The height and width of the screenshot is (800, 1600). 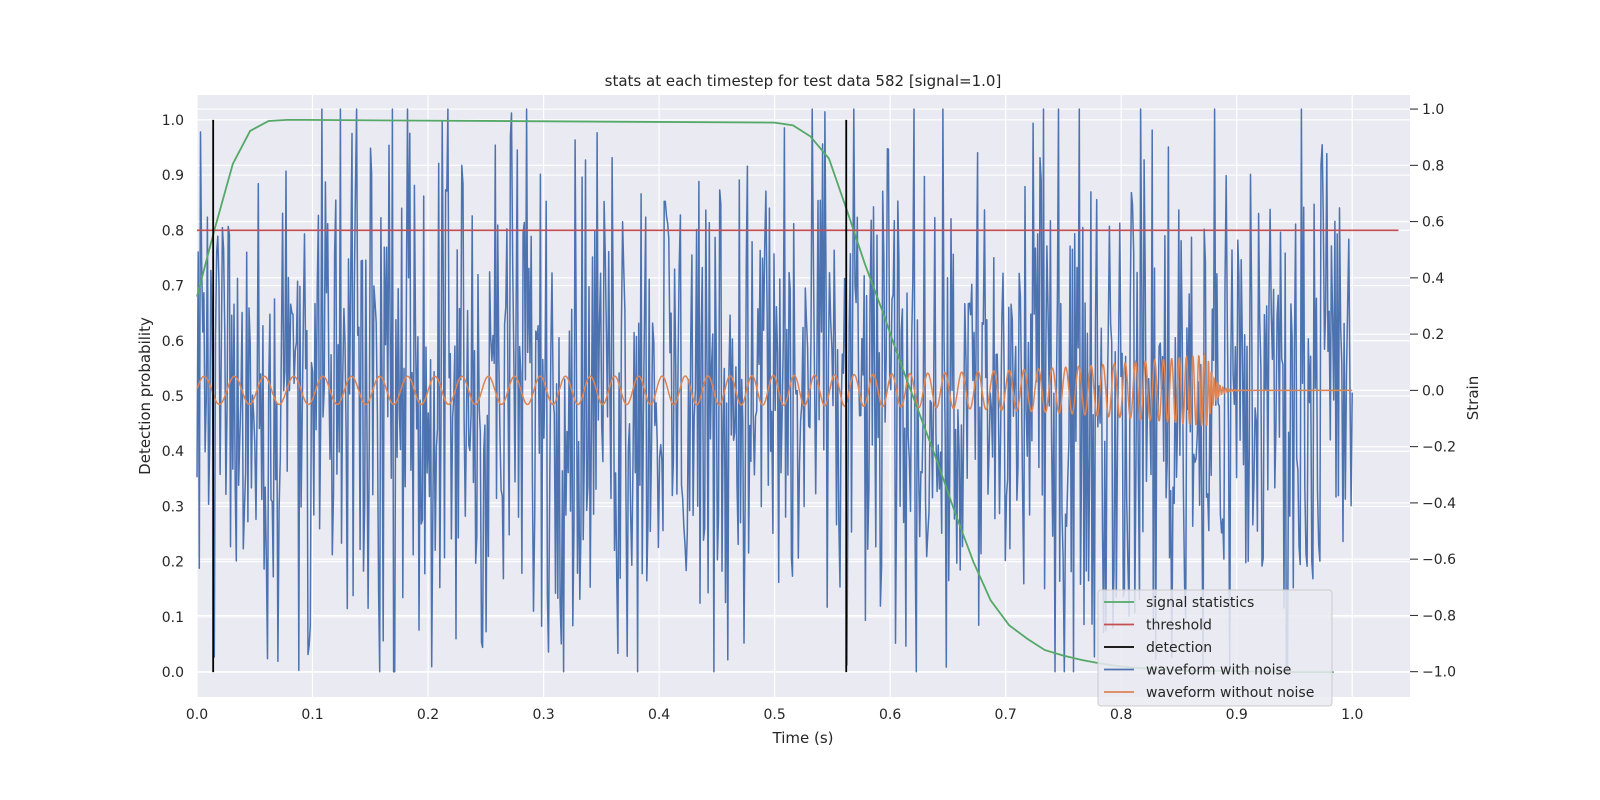 I want to click on x-tick-label: 0.5, so click(x=774, y=715).